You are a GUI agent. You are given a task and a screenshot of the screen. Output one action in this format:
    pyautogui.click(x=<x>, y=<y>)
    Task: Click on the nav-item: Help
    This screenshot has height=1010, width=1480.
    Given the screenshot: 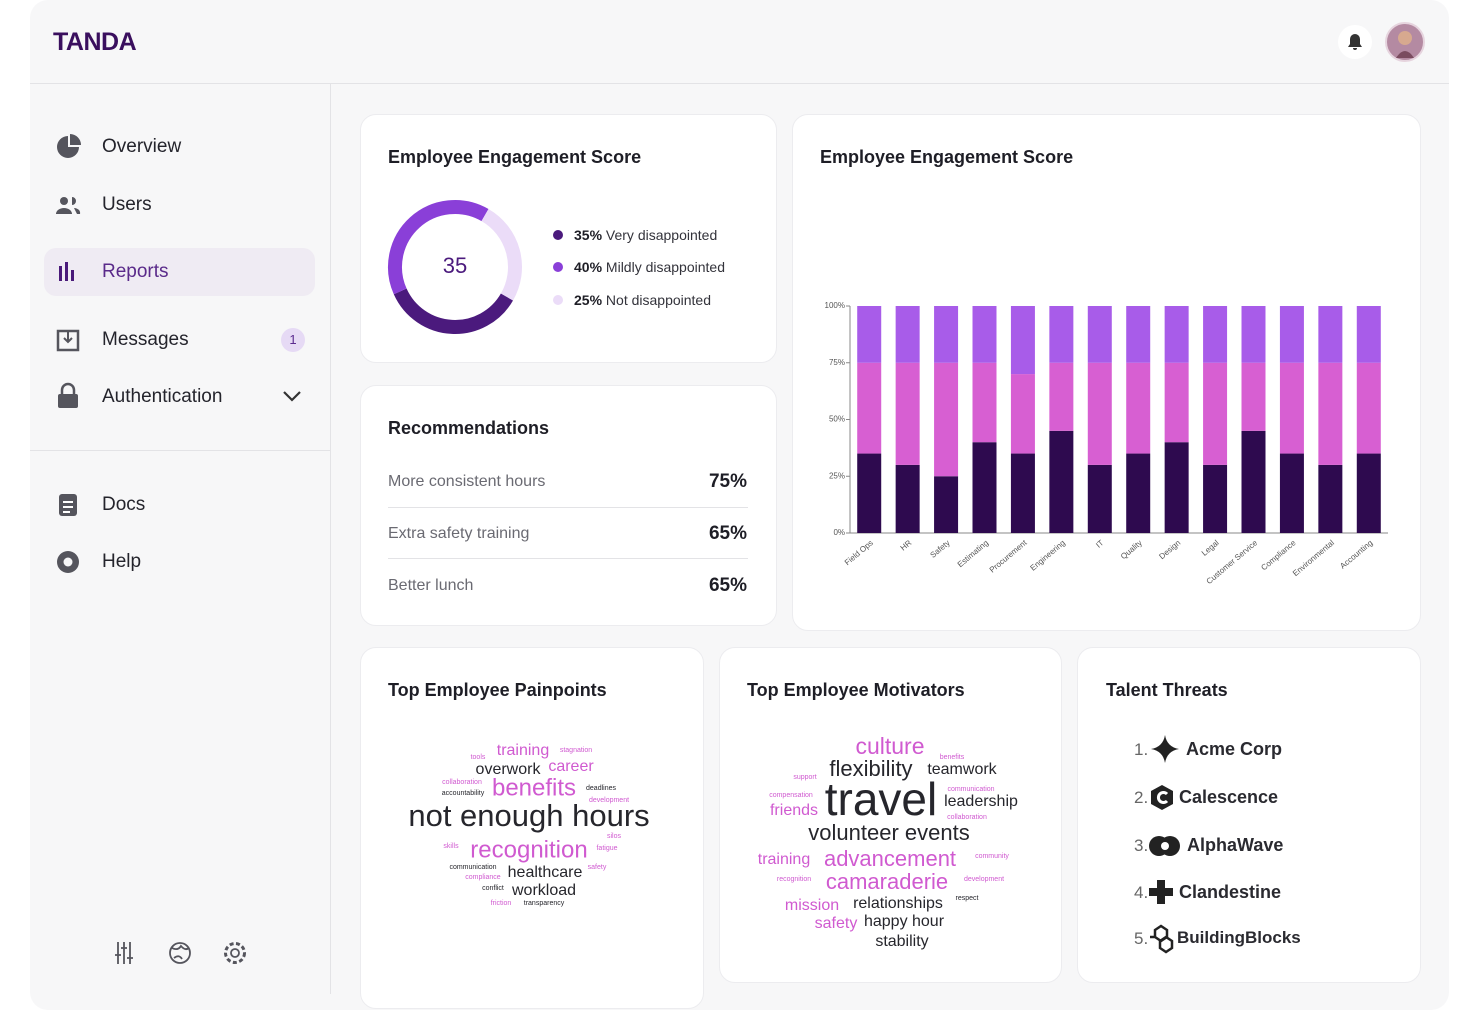 What is the action you would take?
    pyautogui.click(x=122, y=561)
    